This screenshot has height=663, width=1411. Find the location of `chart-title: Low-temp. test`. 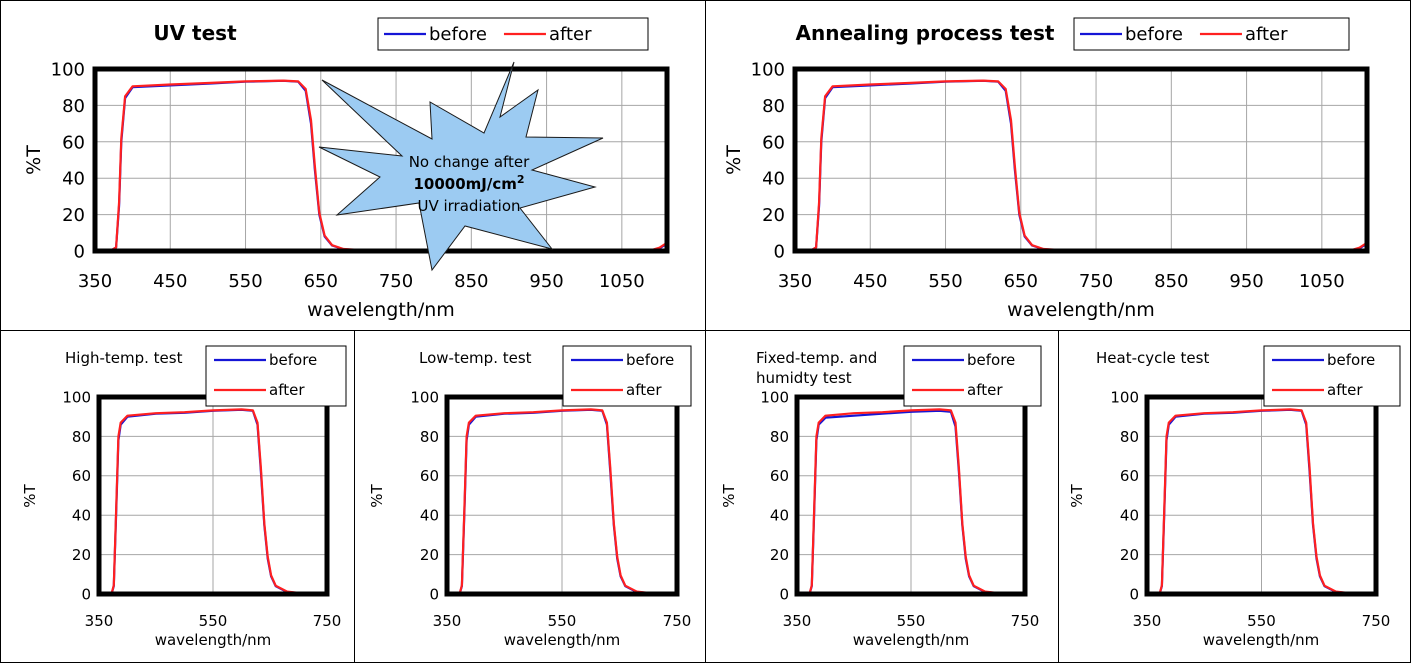

chart-title: Low-temp. test is located at coordinates (475, 358).